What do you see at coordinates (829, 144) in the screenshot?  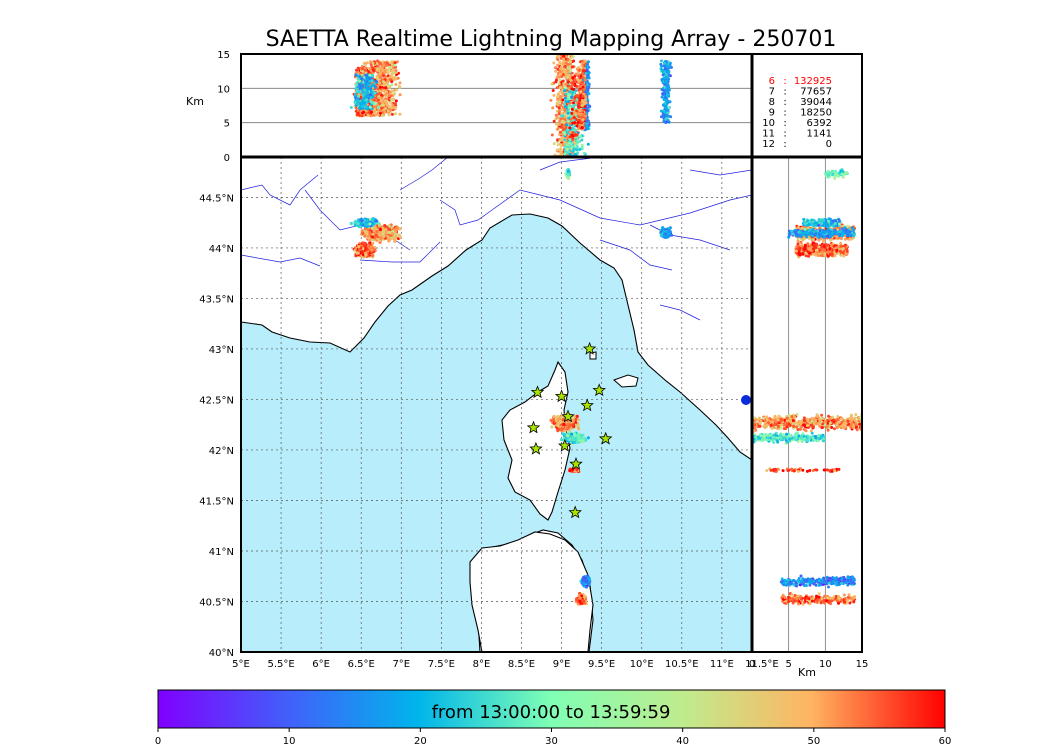 I see `stat-count: 0` at bounding box center [829, 144].